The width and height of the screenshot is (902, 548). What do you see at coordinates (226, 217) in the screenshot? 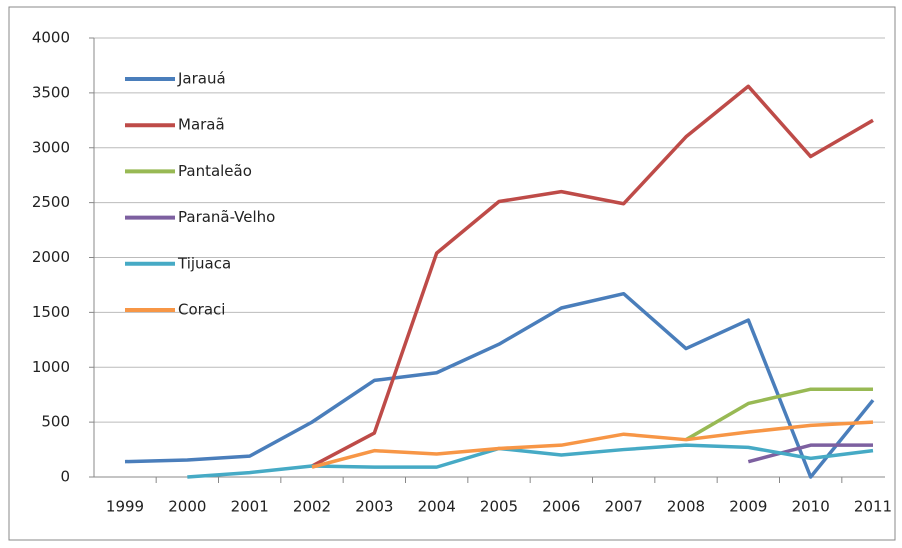
I see `legend-label: Paranã-Velho` at bounding box center [226, 217].